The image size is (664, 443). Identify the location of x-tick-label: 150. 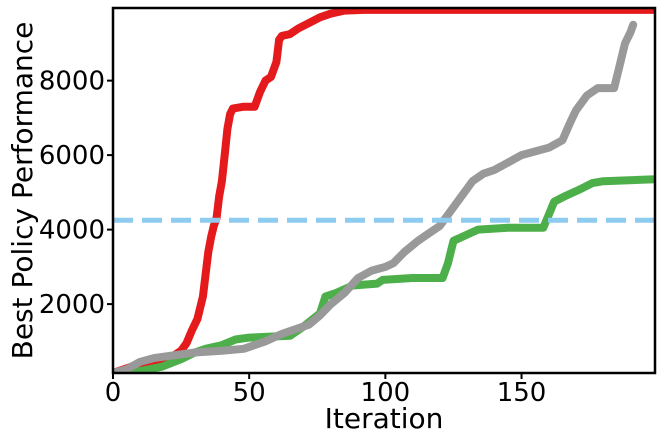
(522, 393).